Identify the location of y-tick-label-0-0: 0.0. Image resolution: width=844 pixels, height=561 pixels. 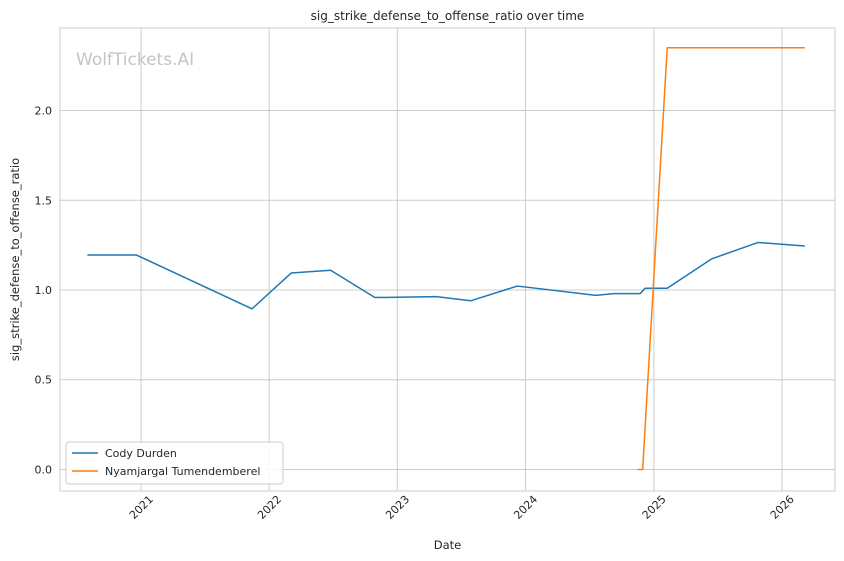
(44, 469).